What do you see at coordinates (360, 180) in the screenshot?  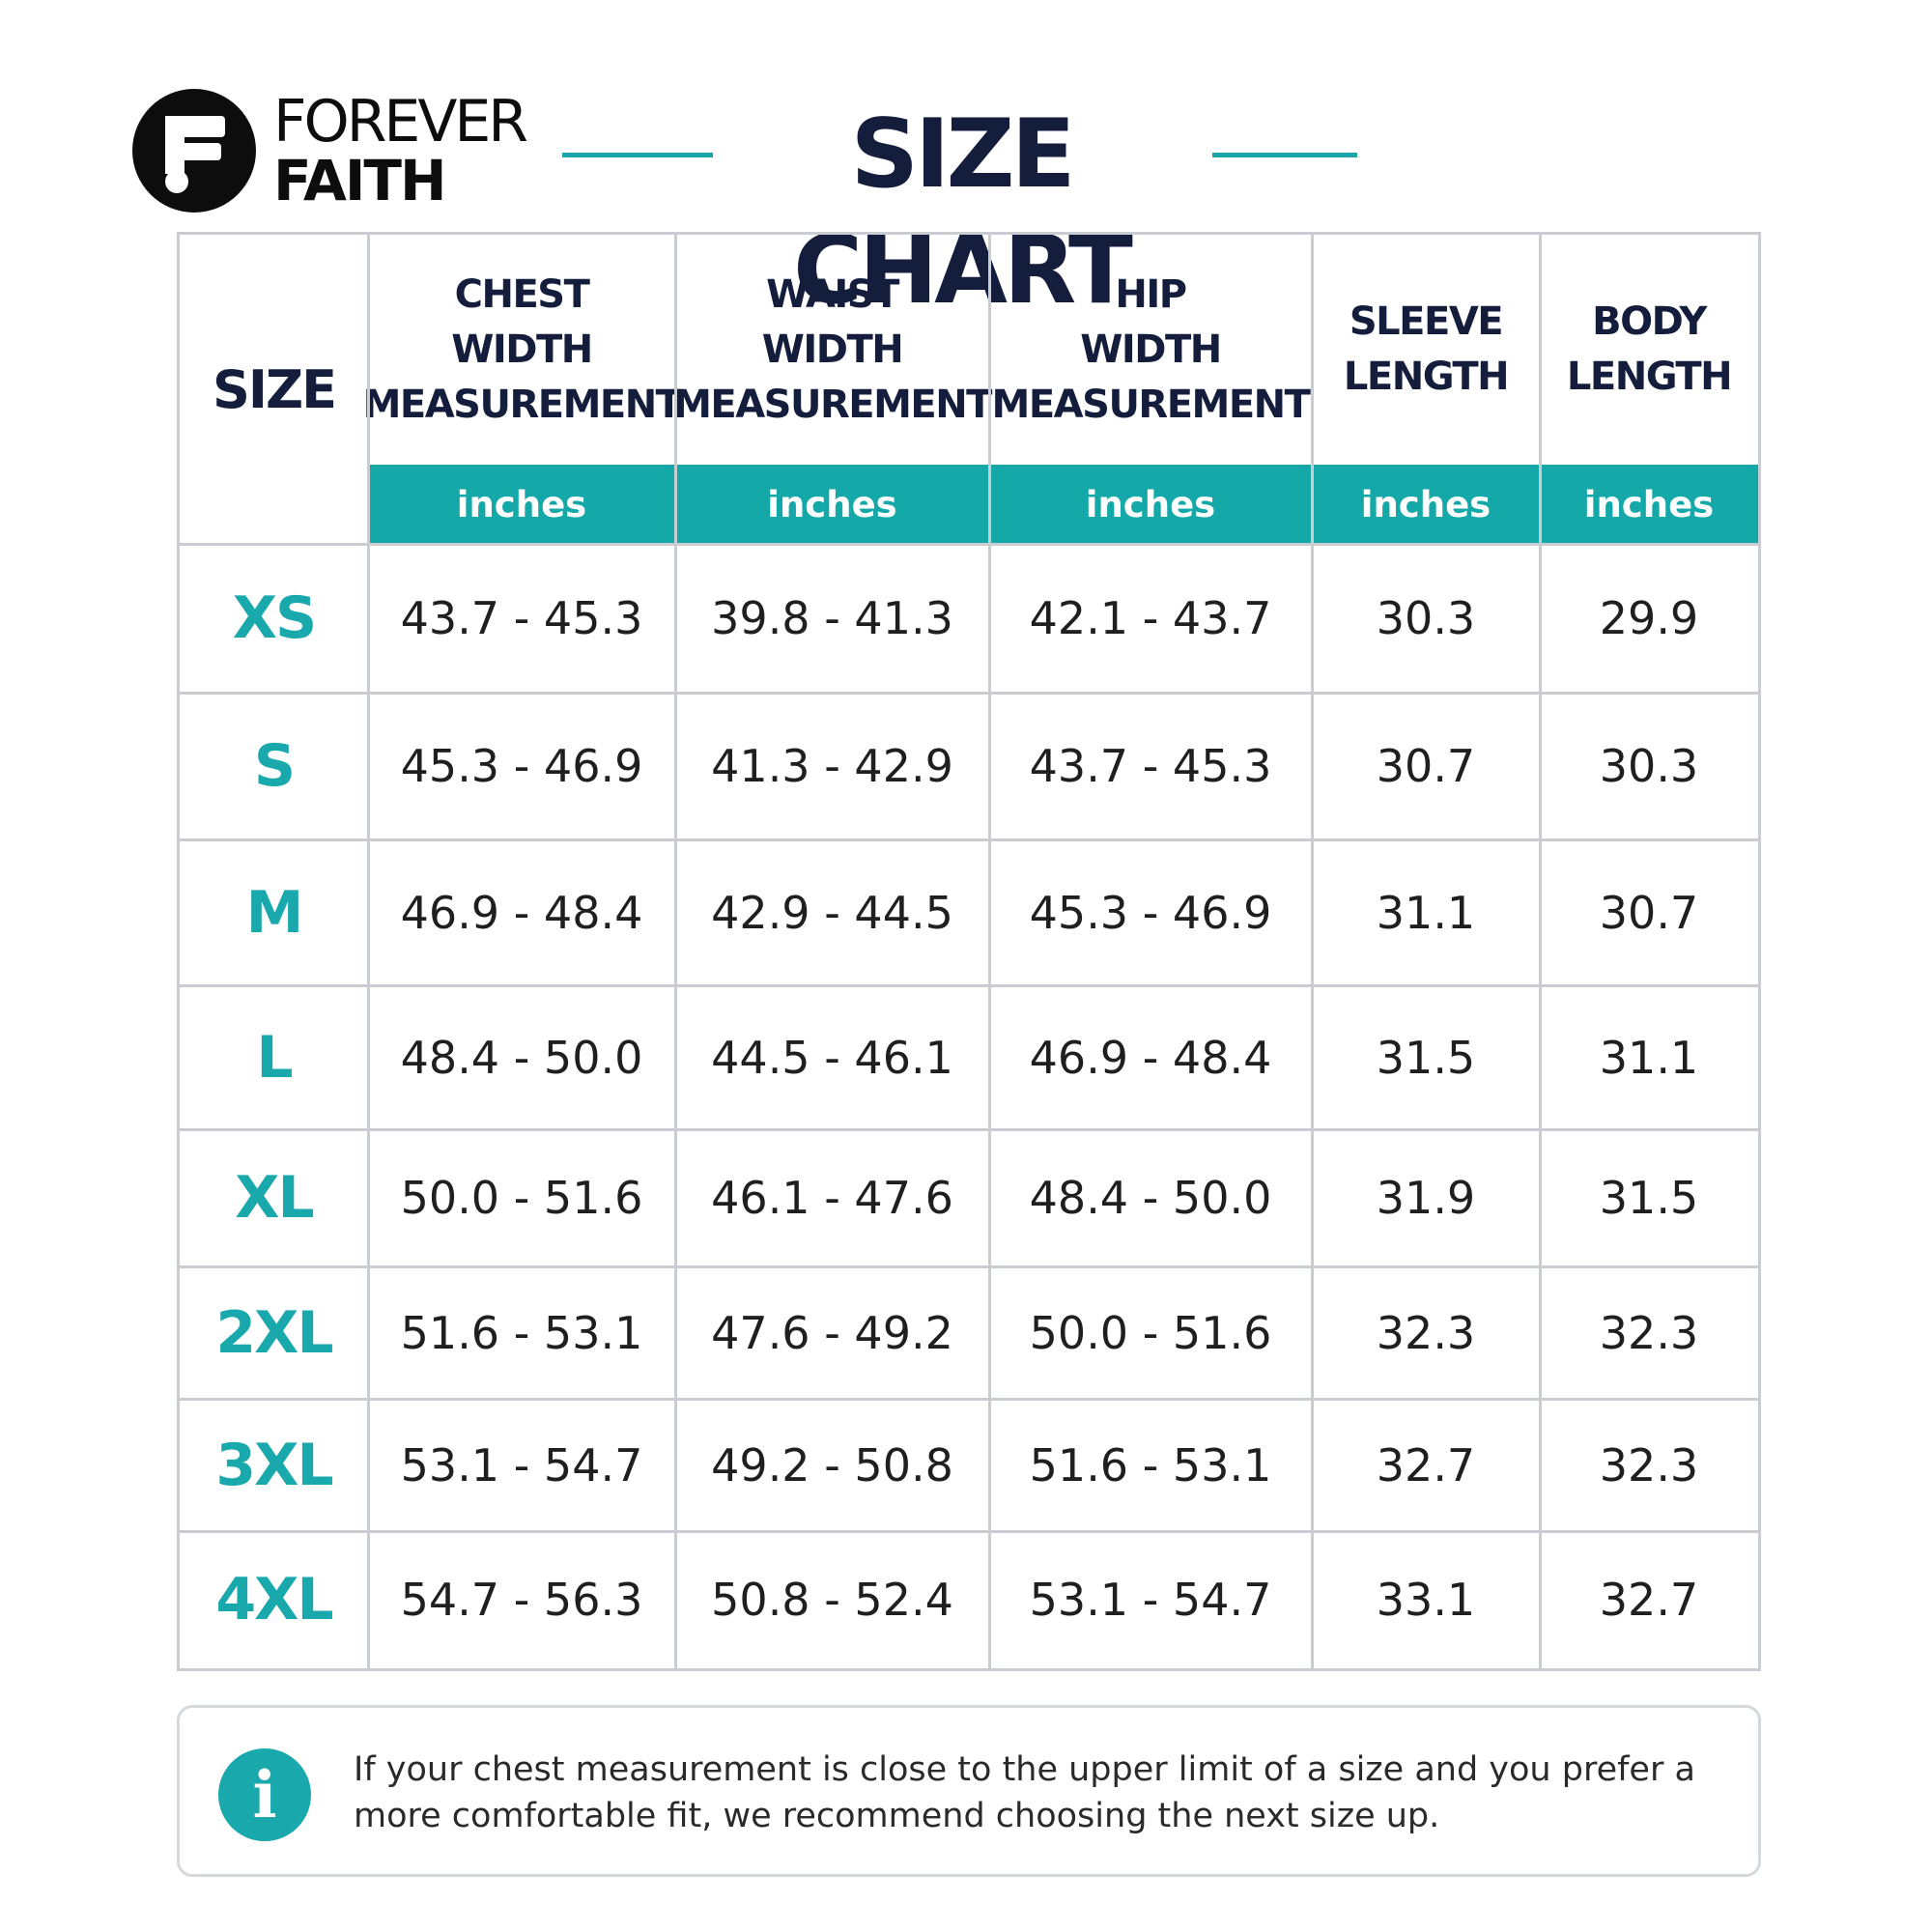 I see `brand-line-2: FAITH` at bounding box center [360, 180].